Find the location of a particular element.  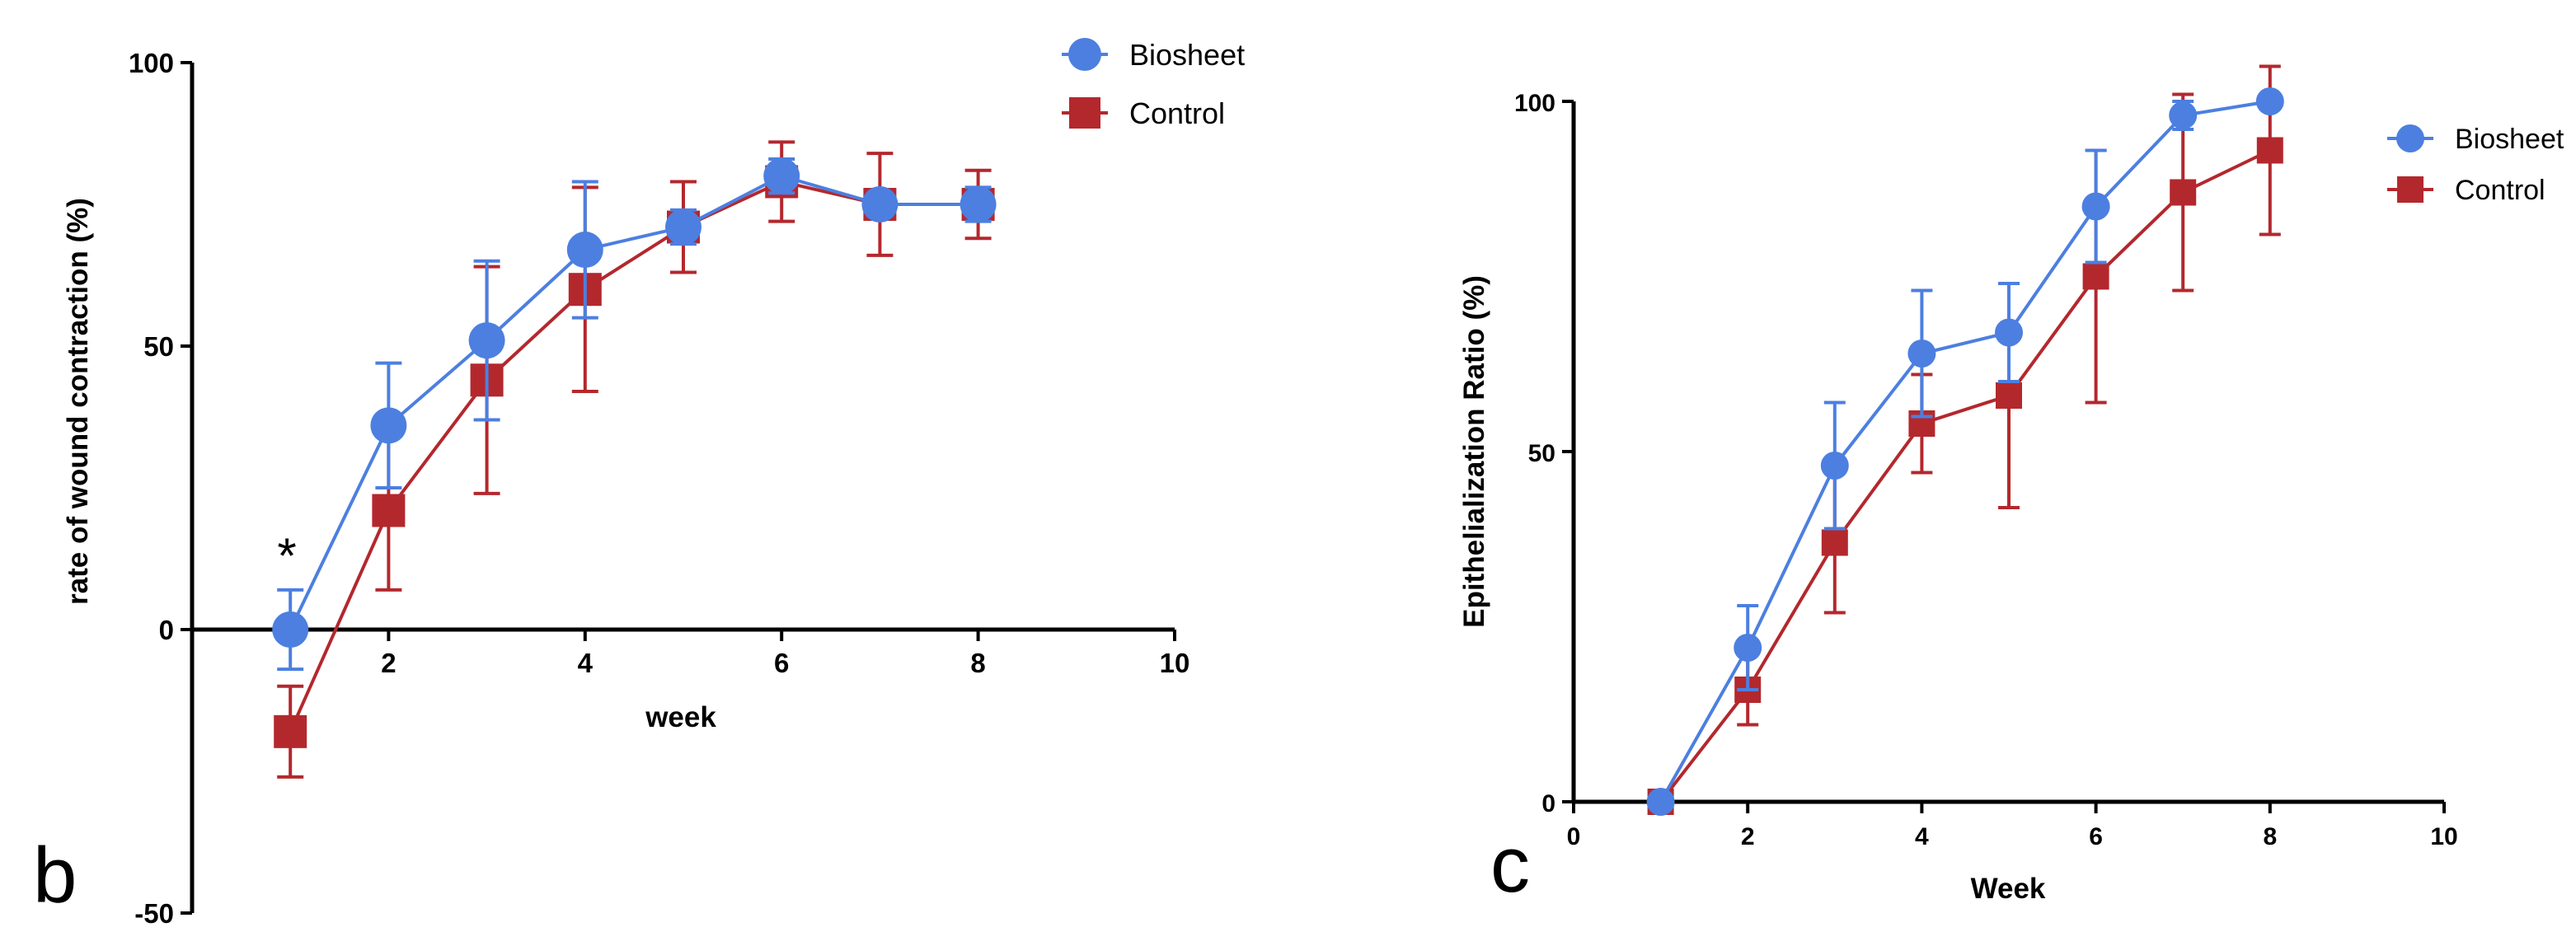

panel-b-annotation-asterisk: * is located at coordinates (286, 555).